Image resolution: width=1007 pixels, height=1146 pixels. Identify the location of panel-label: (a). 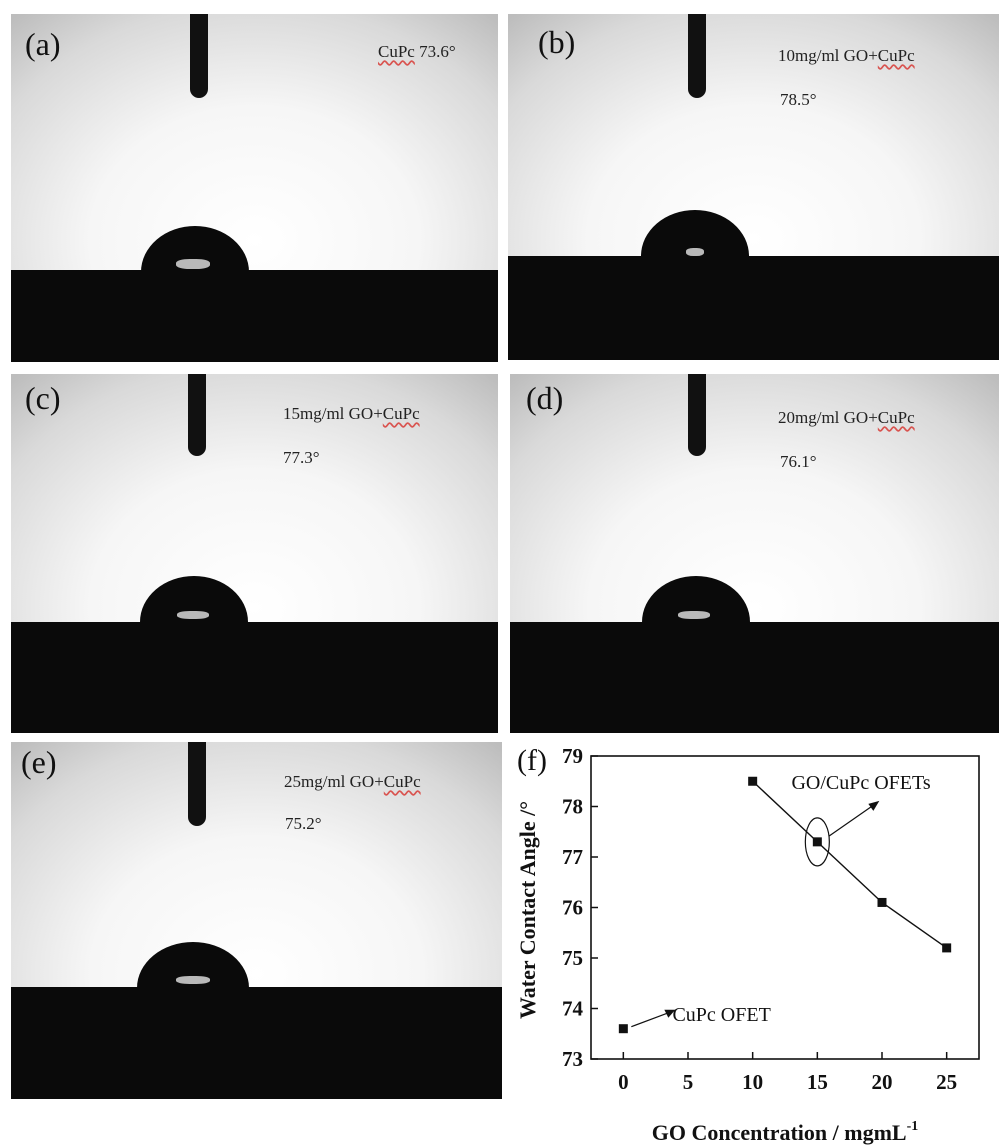
(43, 44).